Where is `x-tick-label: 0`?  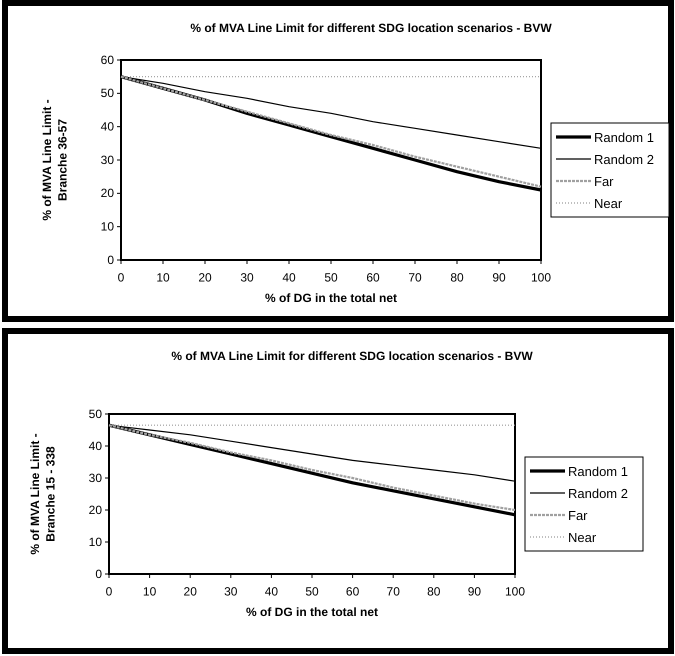
x-tick-label: 0 is located at coordinates (121, 277).